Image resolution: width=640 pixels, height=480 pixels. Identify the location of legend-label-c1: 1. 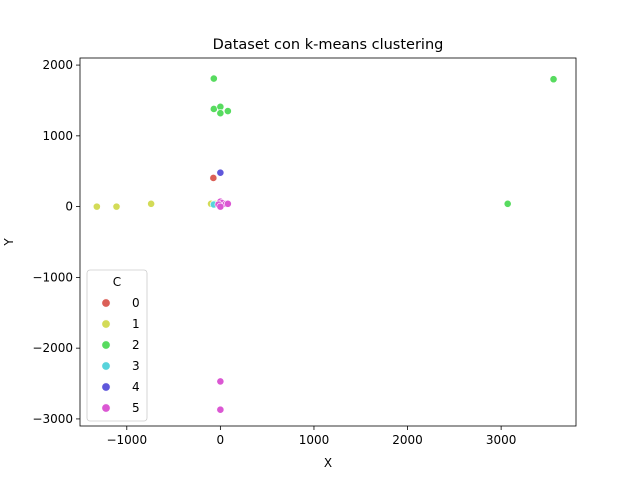
(136, 324).